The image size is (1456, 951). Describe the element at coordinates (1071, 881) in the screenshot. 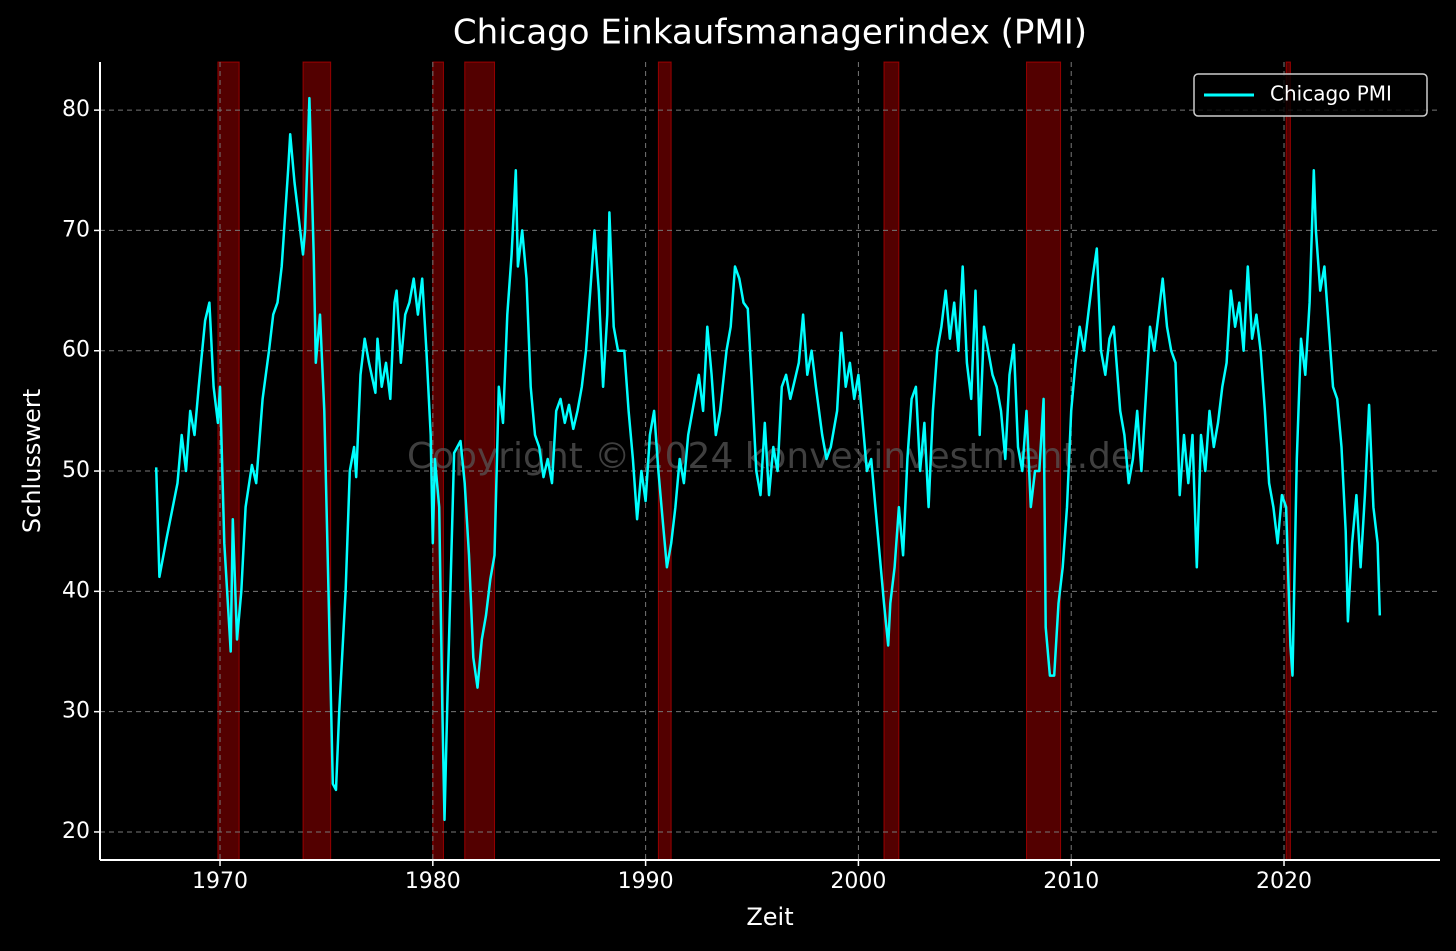

I see `x-tick-label: 2010` at that location.